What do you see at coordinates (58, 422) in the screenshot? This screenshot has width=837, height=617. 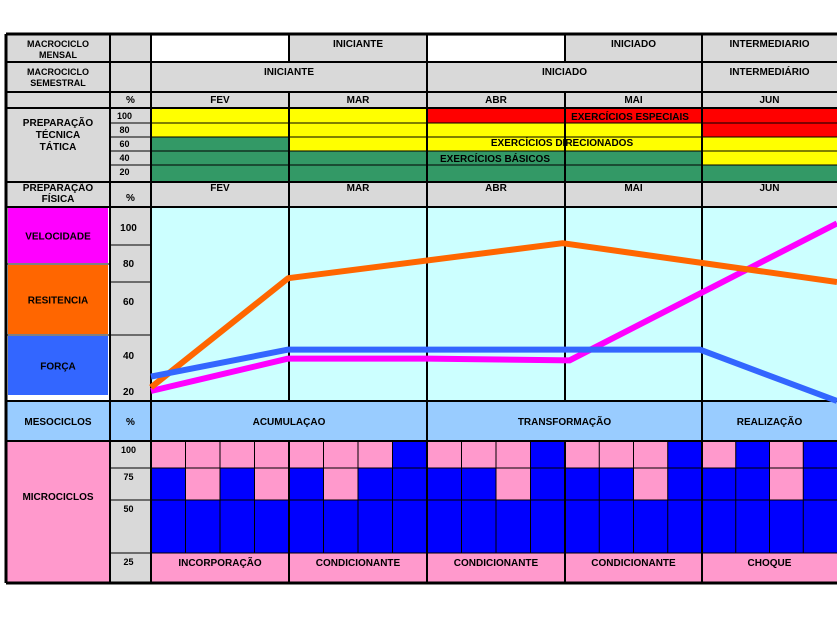 I see `mesociclos-label: MESOCICLOS` at bounding box center [58, 422].